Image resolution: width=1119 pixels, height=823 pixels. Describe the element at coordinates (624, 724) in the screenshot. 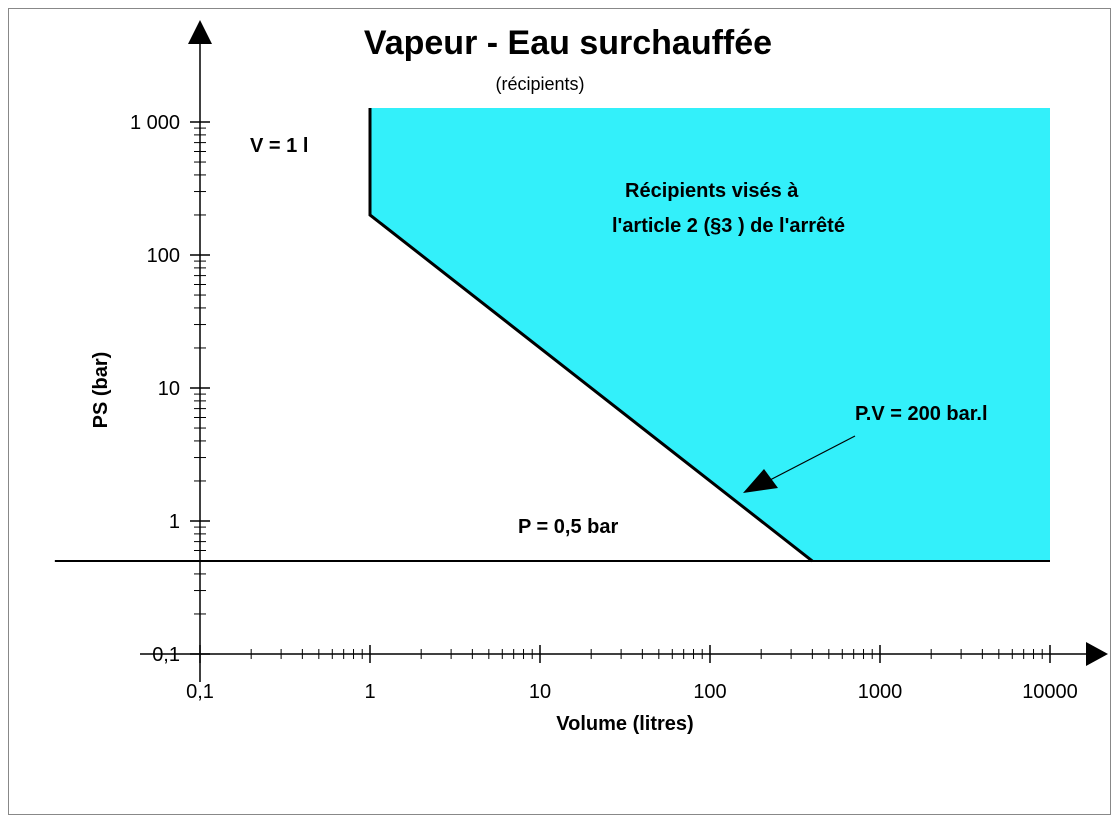

I see `x-axis-label: Volume (litres)` at that location.